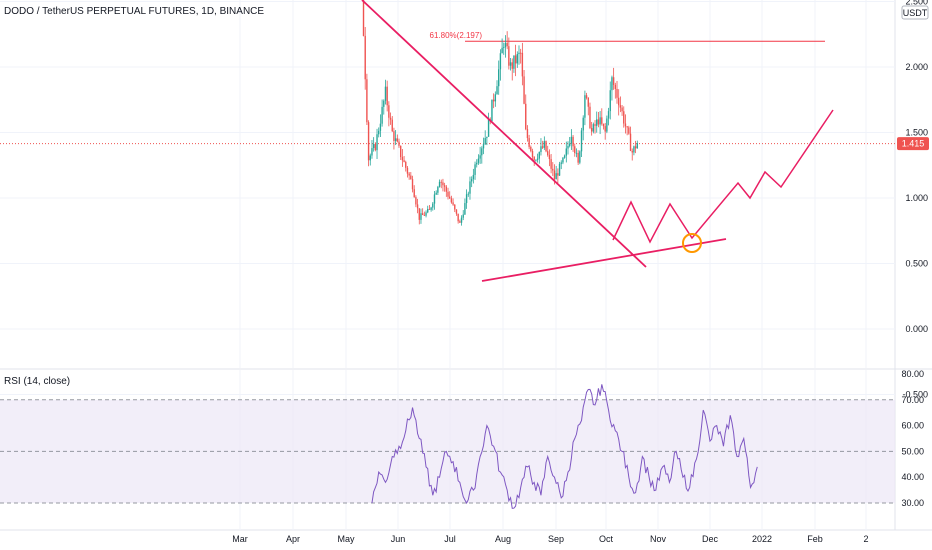  What do you see at coordinates (658, 539) in the screenshot?
I see `time-tick-label: Nov` at bounding box center [658, 539].